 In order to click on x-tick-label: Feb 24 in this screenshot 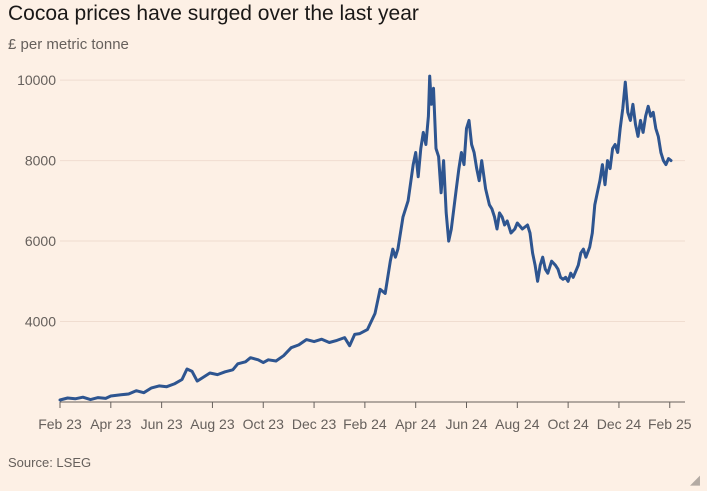, I will do `click(365, 424)`.